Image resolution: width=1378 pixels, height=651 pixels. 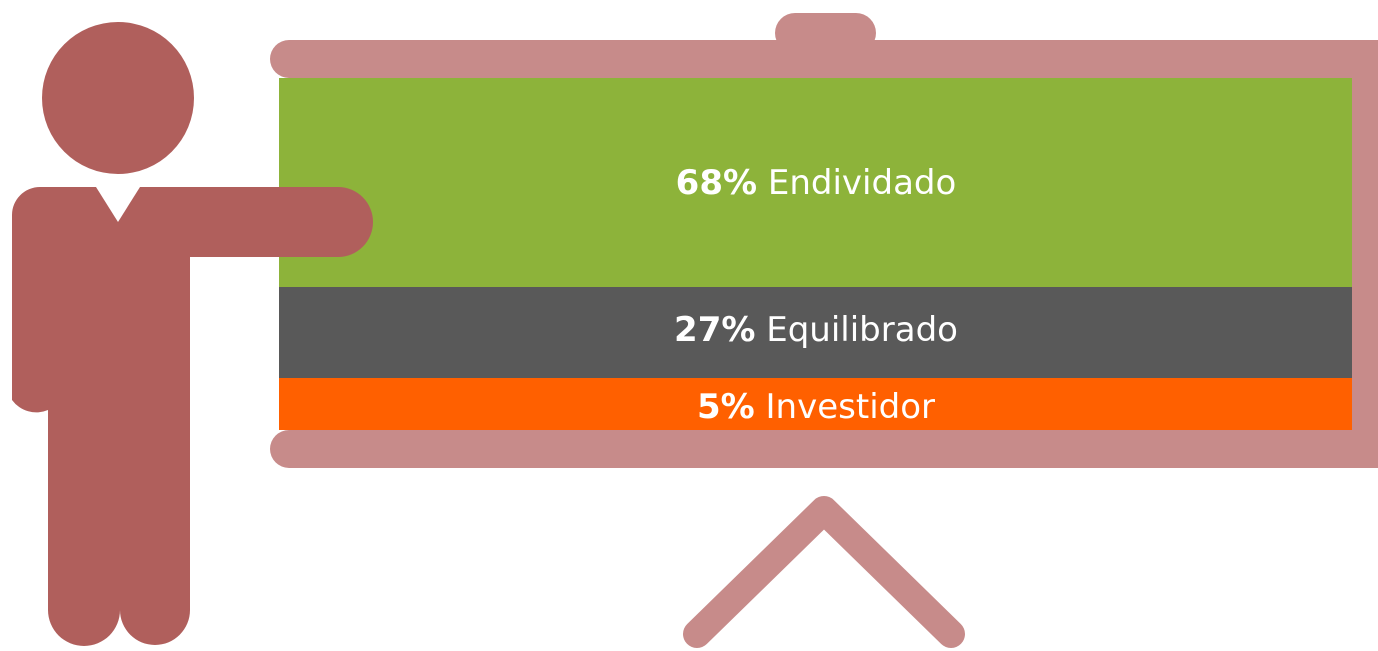 What do you see at coordinates (714, 330) in the screenshot?
I see `segment-percent: 27%` at bounding box center [714, 330].